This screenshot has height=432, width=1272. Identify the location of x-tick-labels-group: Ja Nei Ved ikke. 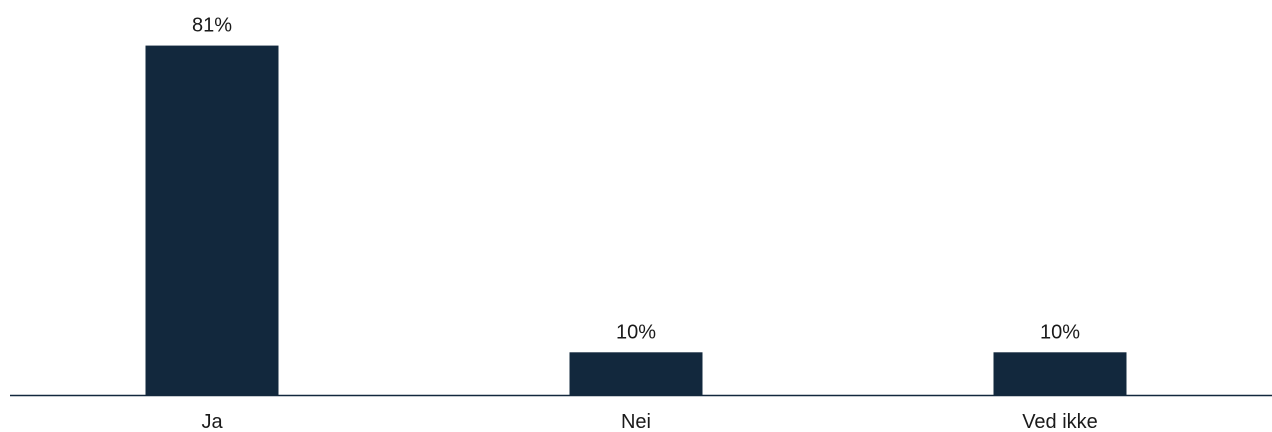
(649, 421).